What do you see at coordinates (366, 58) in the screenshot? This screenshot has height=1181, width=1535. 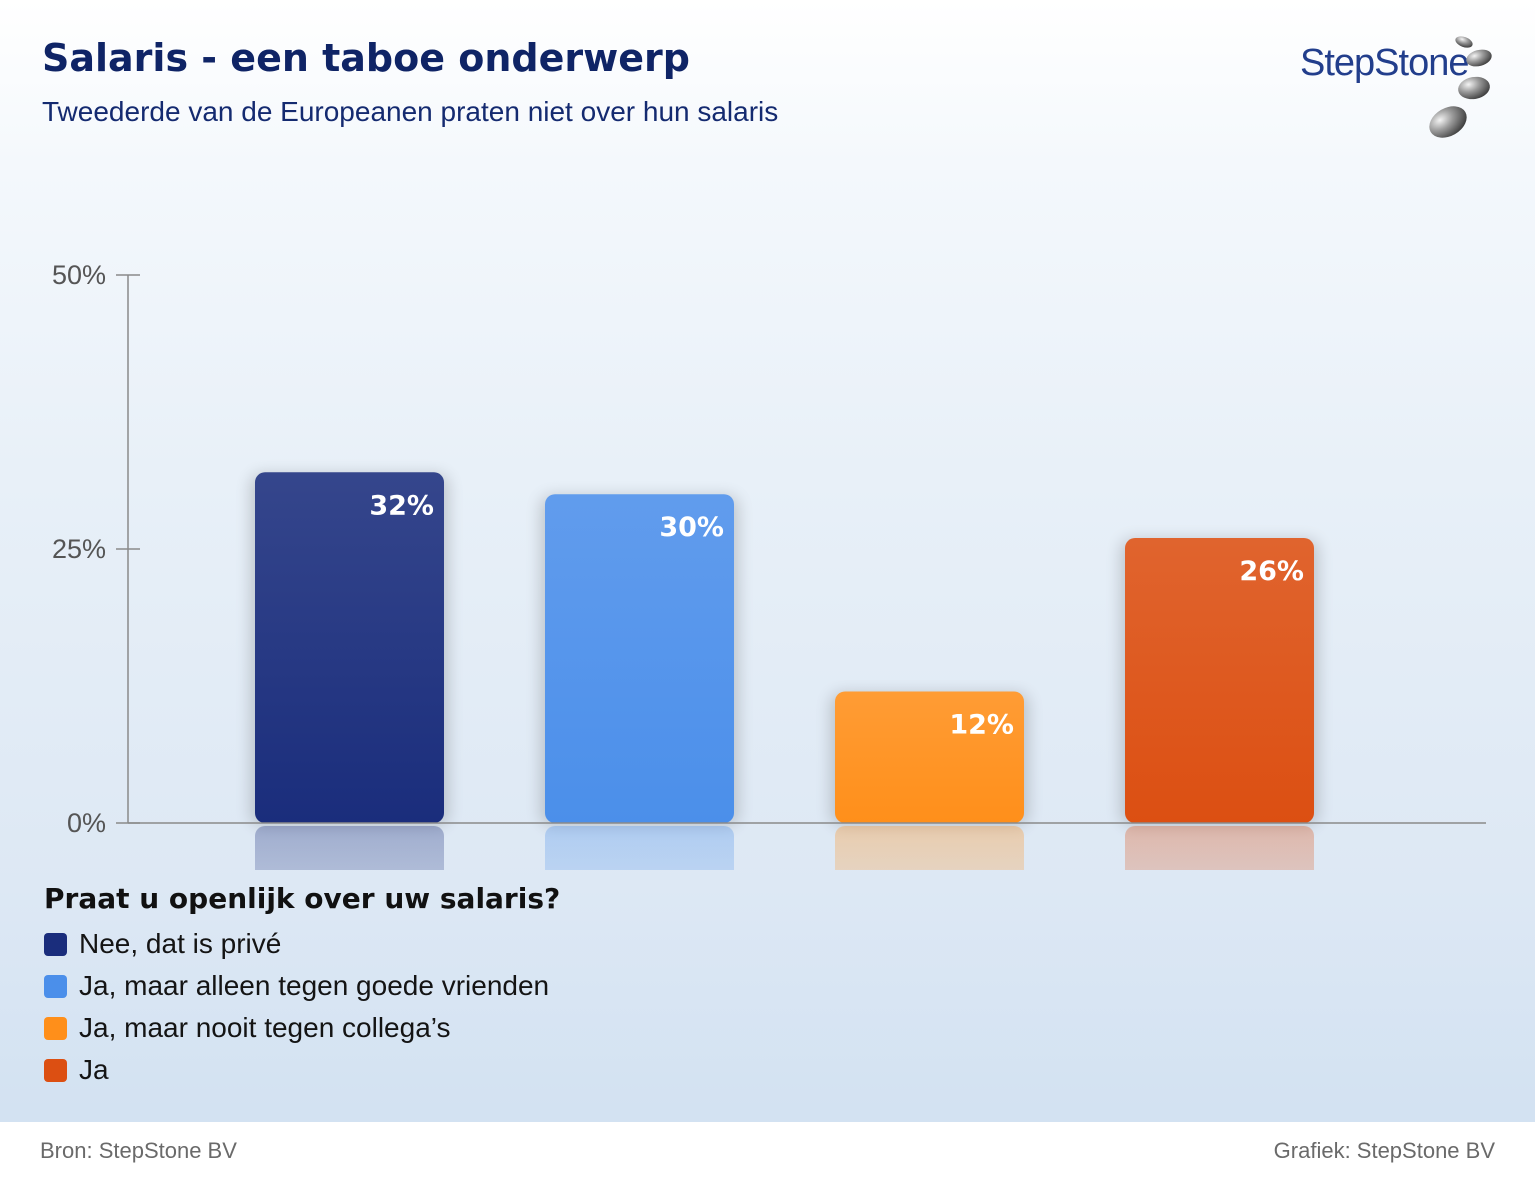 I see `chart-title: Salaris - een taboe onderwerp` at bounding box center [366, 58].